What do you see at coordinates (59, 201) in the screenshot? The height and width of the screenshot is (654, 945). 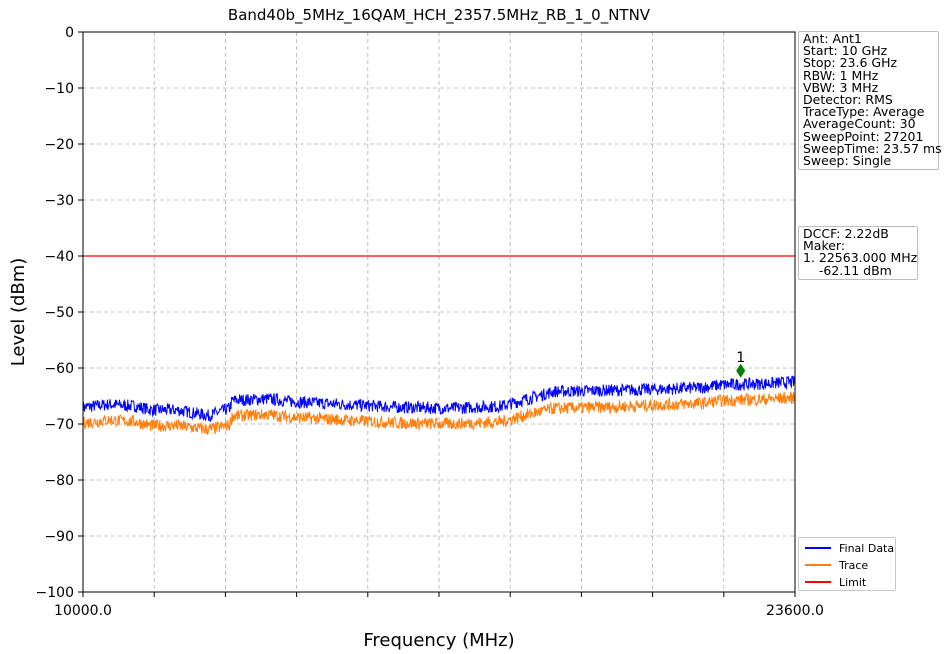 I see `y-tick-label: −30` at bounding box center [59, 201].